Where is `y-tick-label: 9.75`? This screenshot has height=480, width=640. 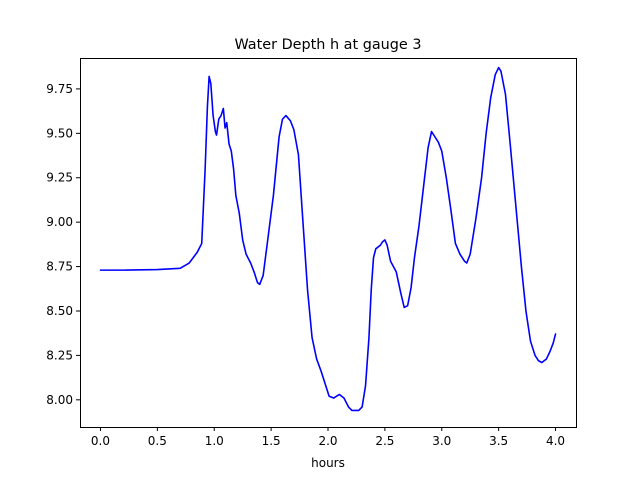 y-tick-label: 9.75 is located at coordinates (59, 89).